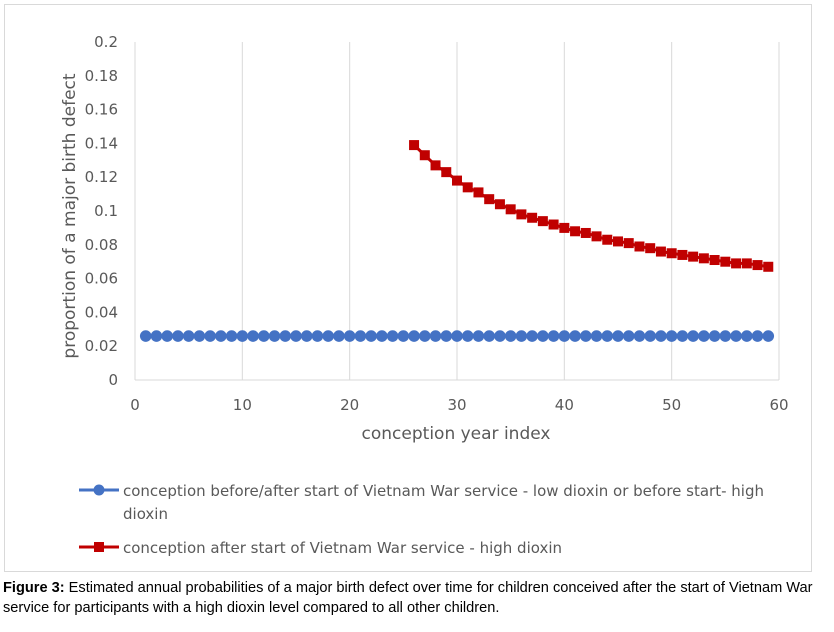 The image size is (834, 632). What do you see at coordinates (456, 434) in the screenshot?
I see `x-axis-title: conception year index` at bounding box center [456, 434].